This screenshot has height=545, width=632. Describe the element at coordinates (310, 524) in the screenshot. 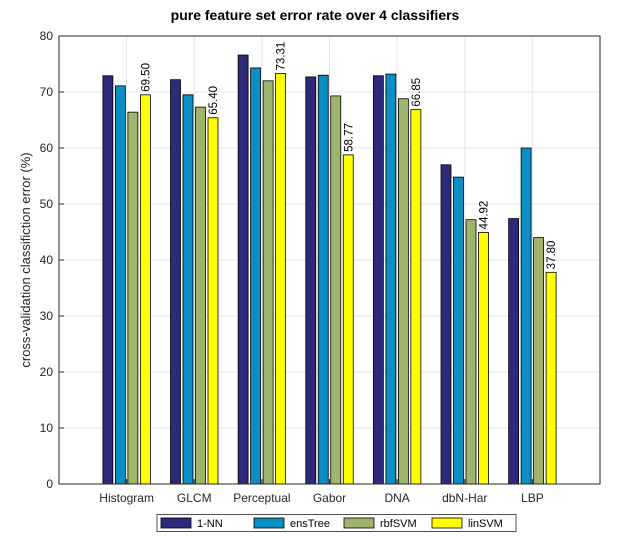

I see `legend-label: ensTree` at that location.